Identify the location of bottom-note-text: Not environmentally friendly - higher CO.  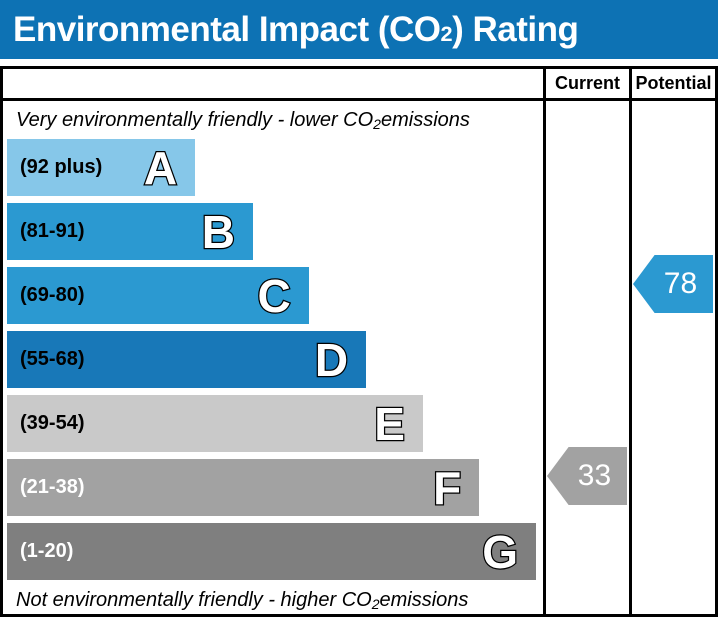
(194, 600).